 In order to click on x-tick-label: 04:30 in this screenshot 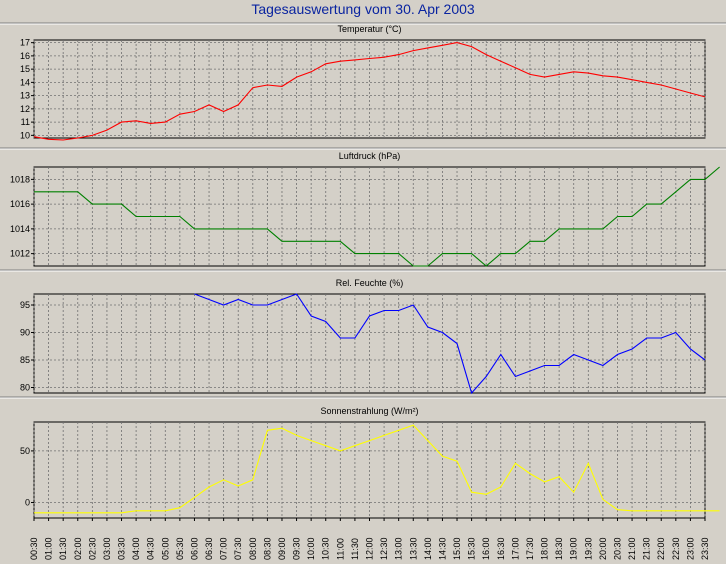, I will do `click(151, 548)`.